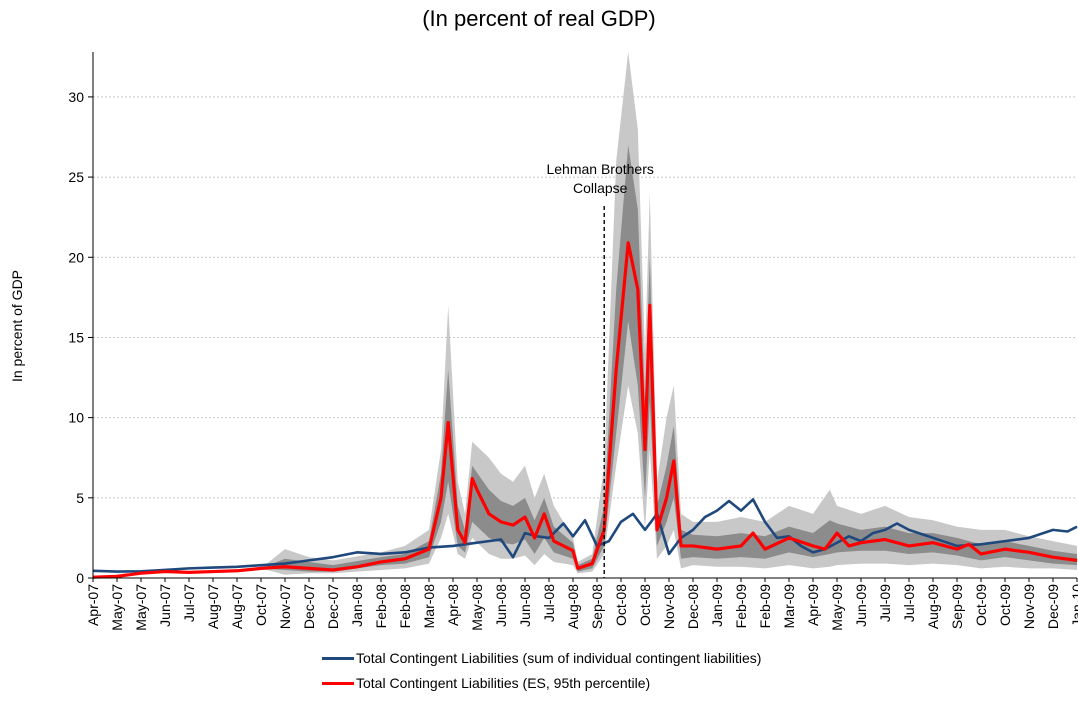 Image resolution: width=1078 pixels, height=724 pixels. I want to click on y-tick-label: 0, so click(80, 578).